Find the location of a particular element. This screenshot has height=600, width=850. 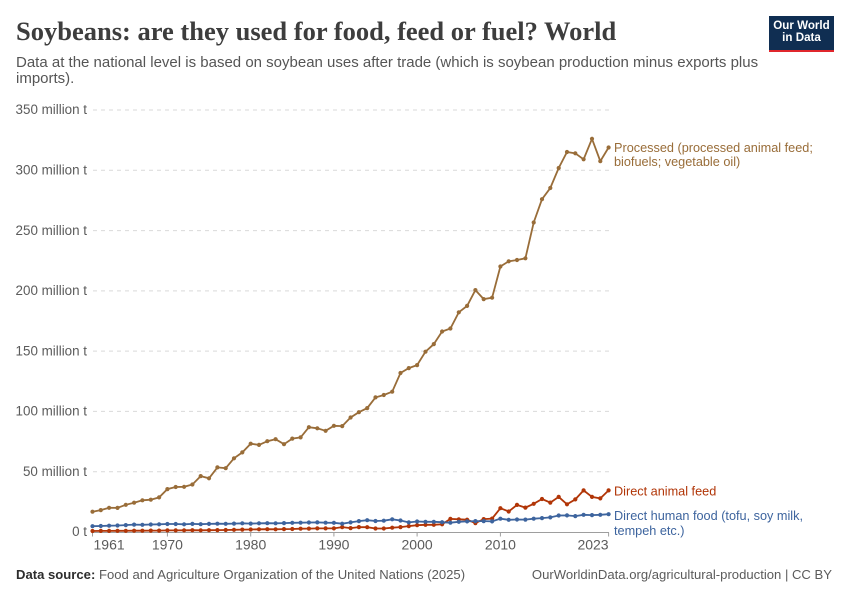

svg-text: 1980 is located at coordinates (250, 545).